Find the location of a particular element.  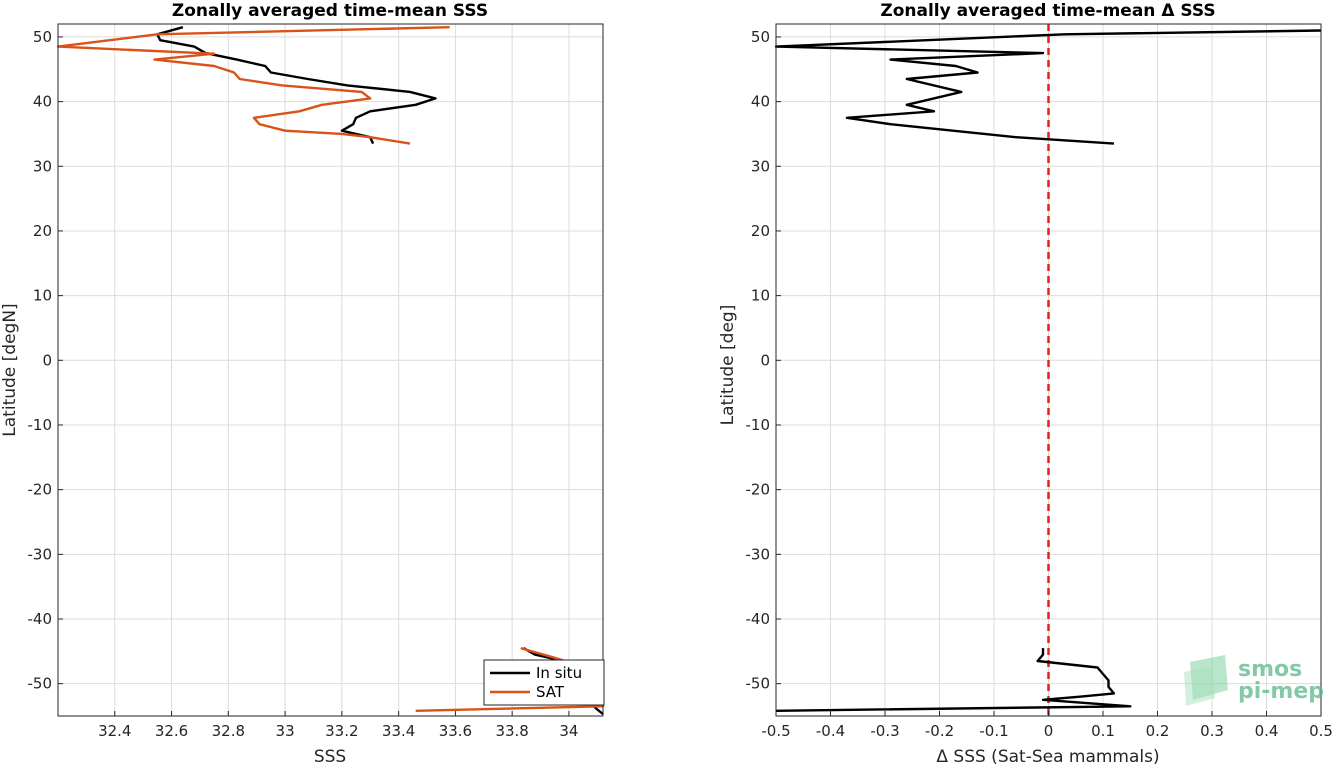

legend-label-sat: SAT is located at coordinates (550, 692).